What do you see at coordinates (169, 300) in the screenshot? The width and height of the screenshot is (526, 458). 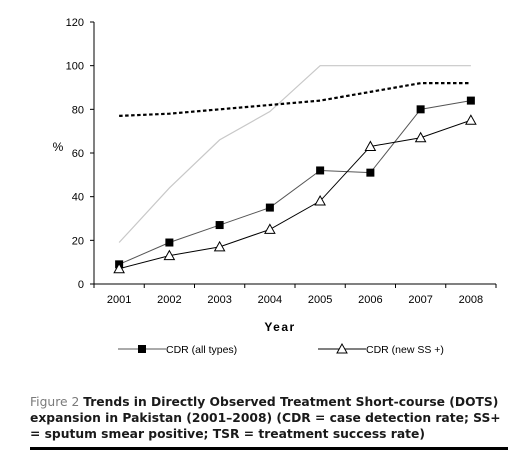 I see `x-tick-label: 2002` at bounding box center [169, 300].